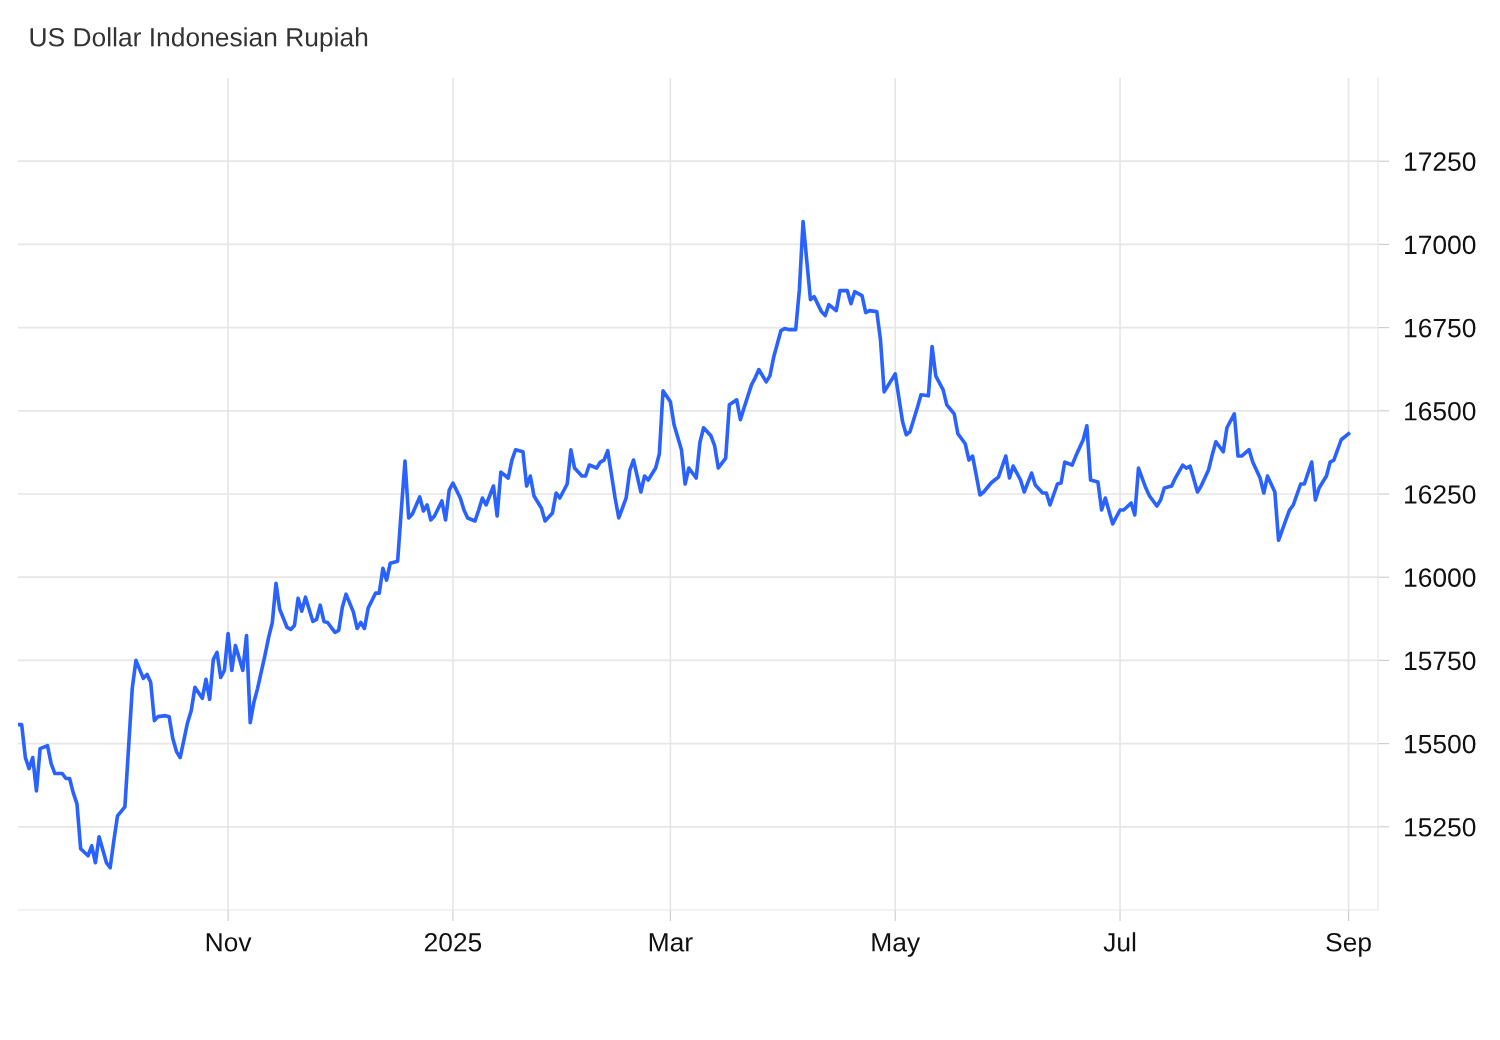  Describe the element at coordinates (1440, 494) in the screenshot. I see `y-tick-label: 16250` at that location.